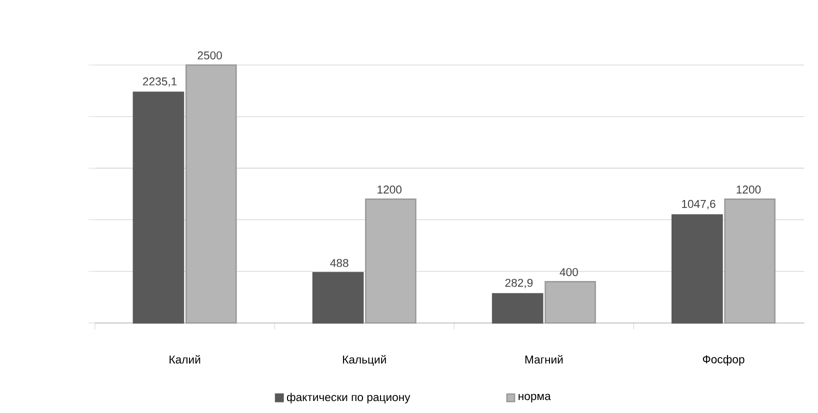 Image resolution: width=818 pixels, height=413 pixels. What do you see at coordinates (519, 283) in the screenshot?
I see `data-label: 282,9` at bounding box center [519, 283].